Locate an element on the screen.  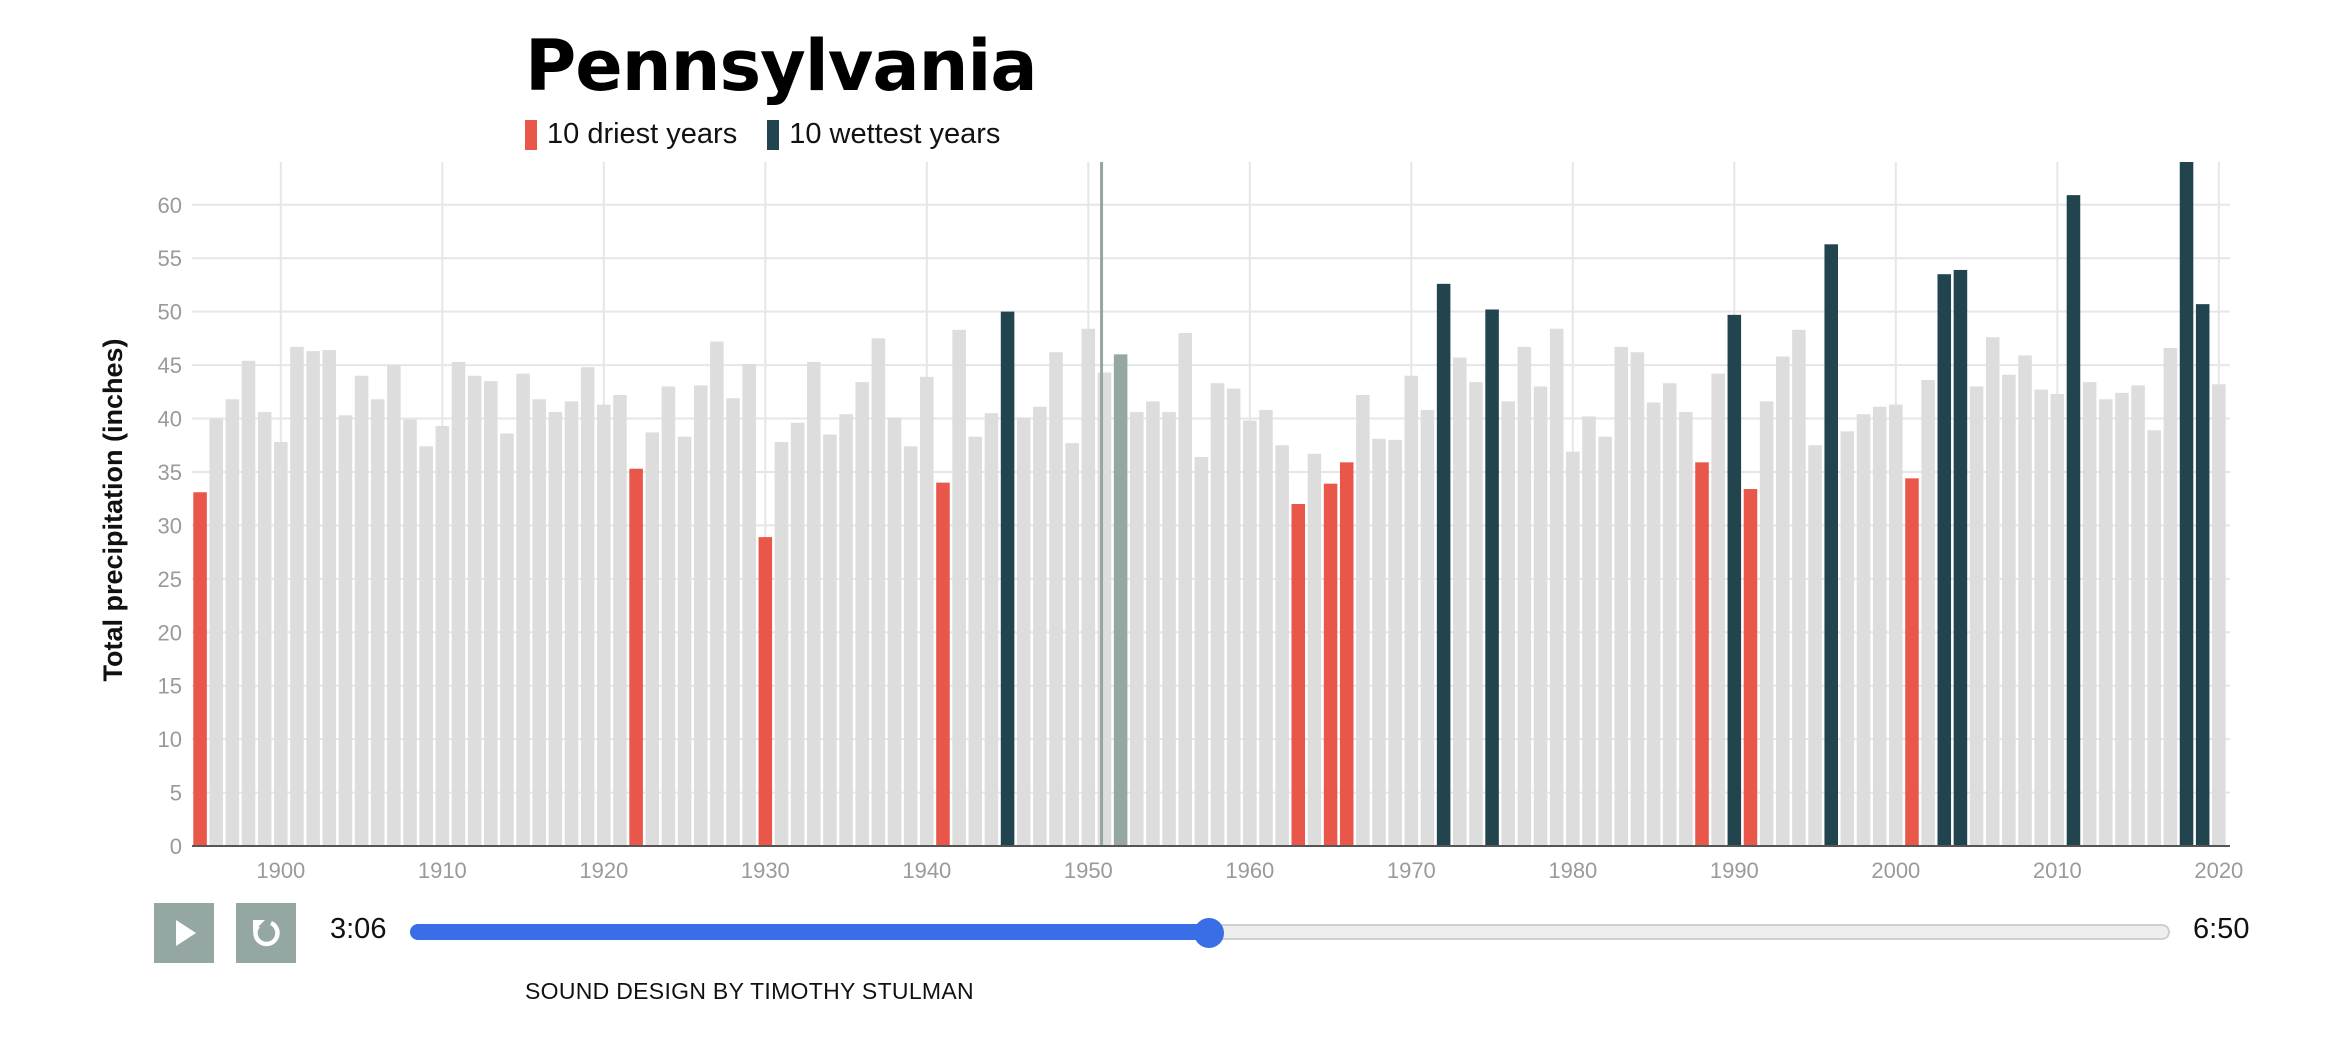
bar-1923 is located at coordinates (652, 639).